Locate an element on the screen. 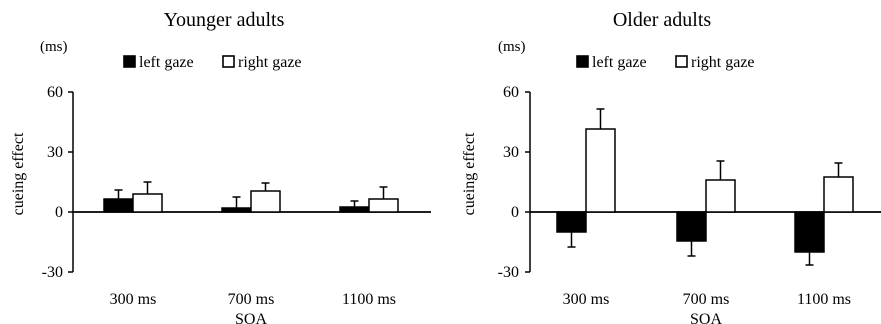  left-xaxis-title: SOA is located at coordinates (251, 317).